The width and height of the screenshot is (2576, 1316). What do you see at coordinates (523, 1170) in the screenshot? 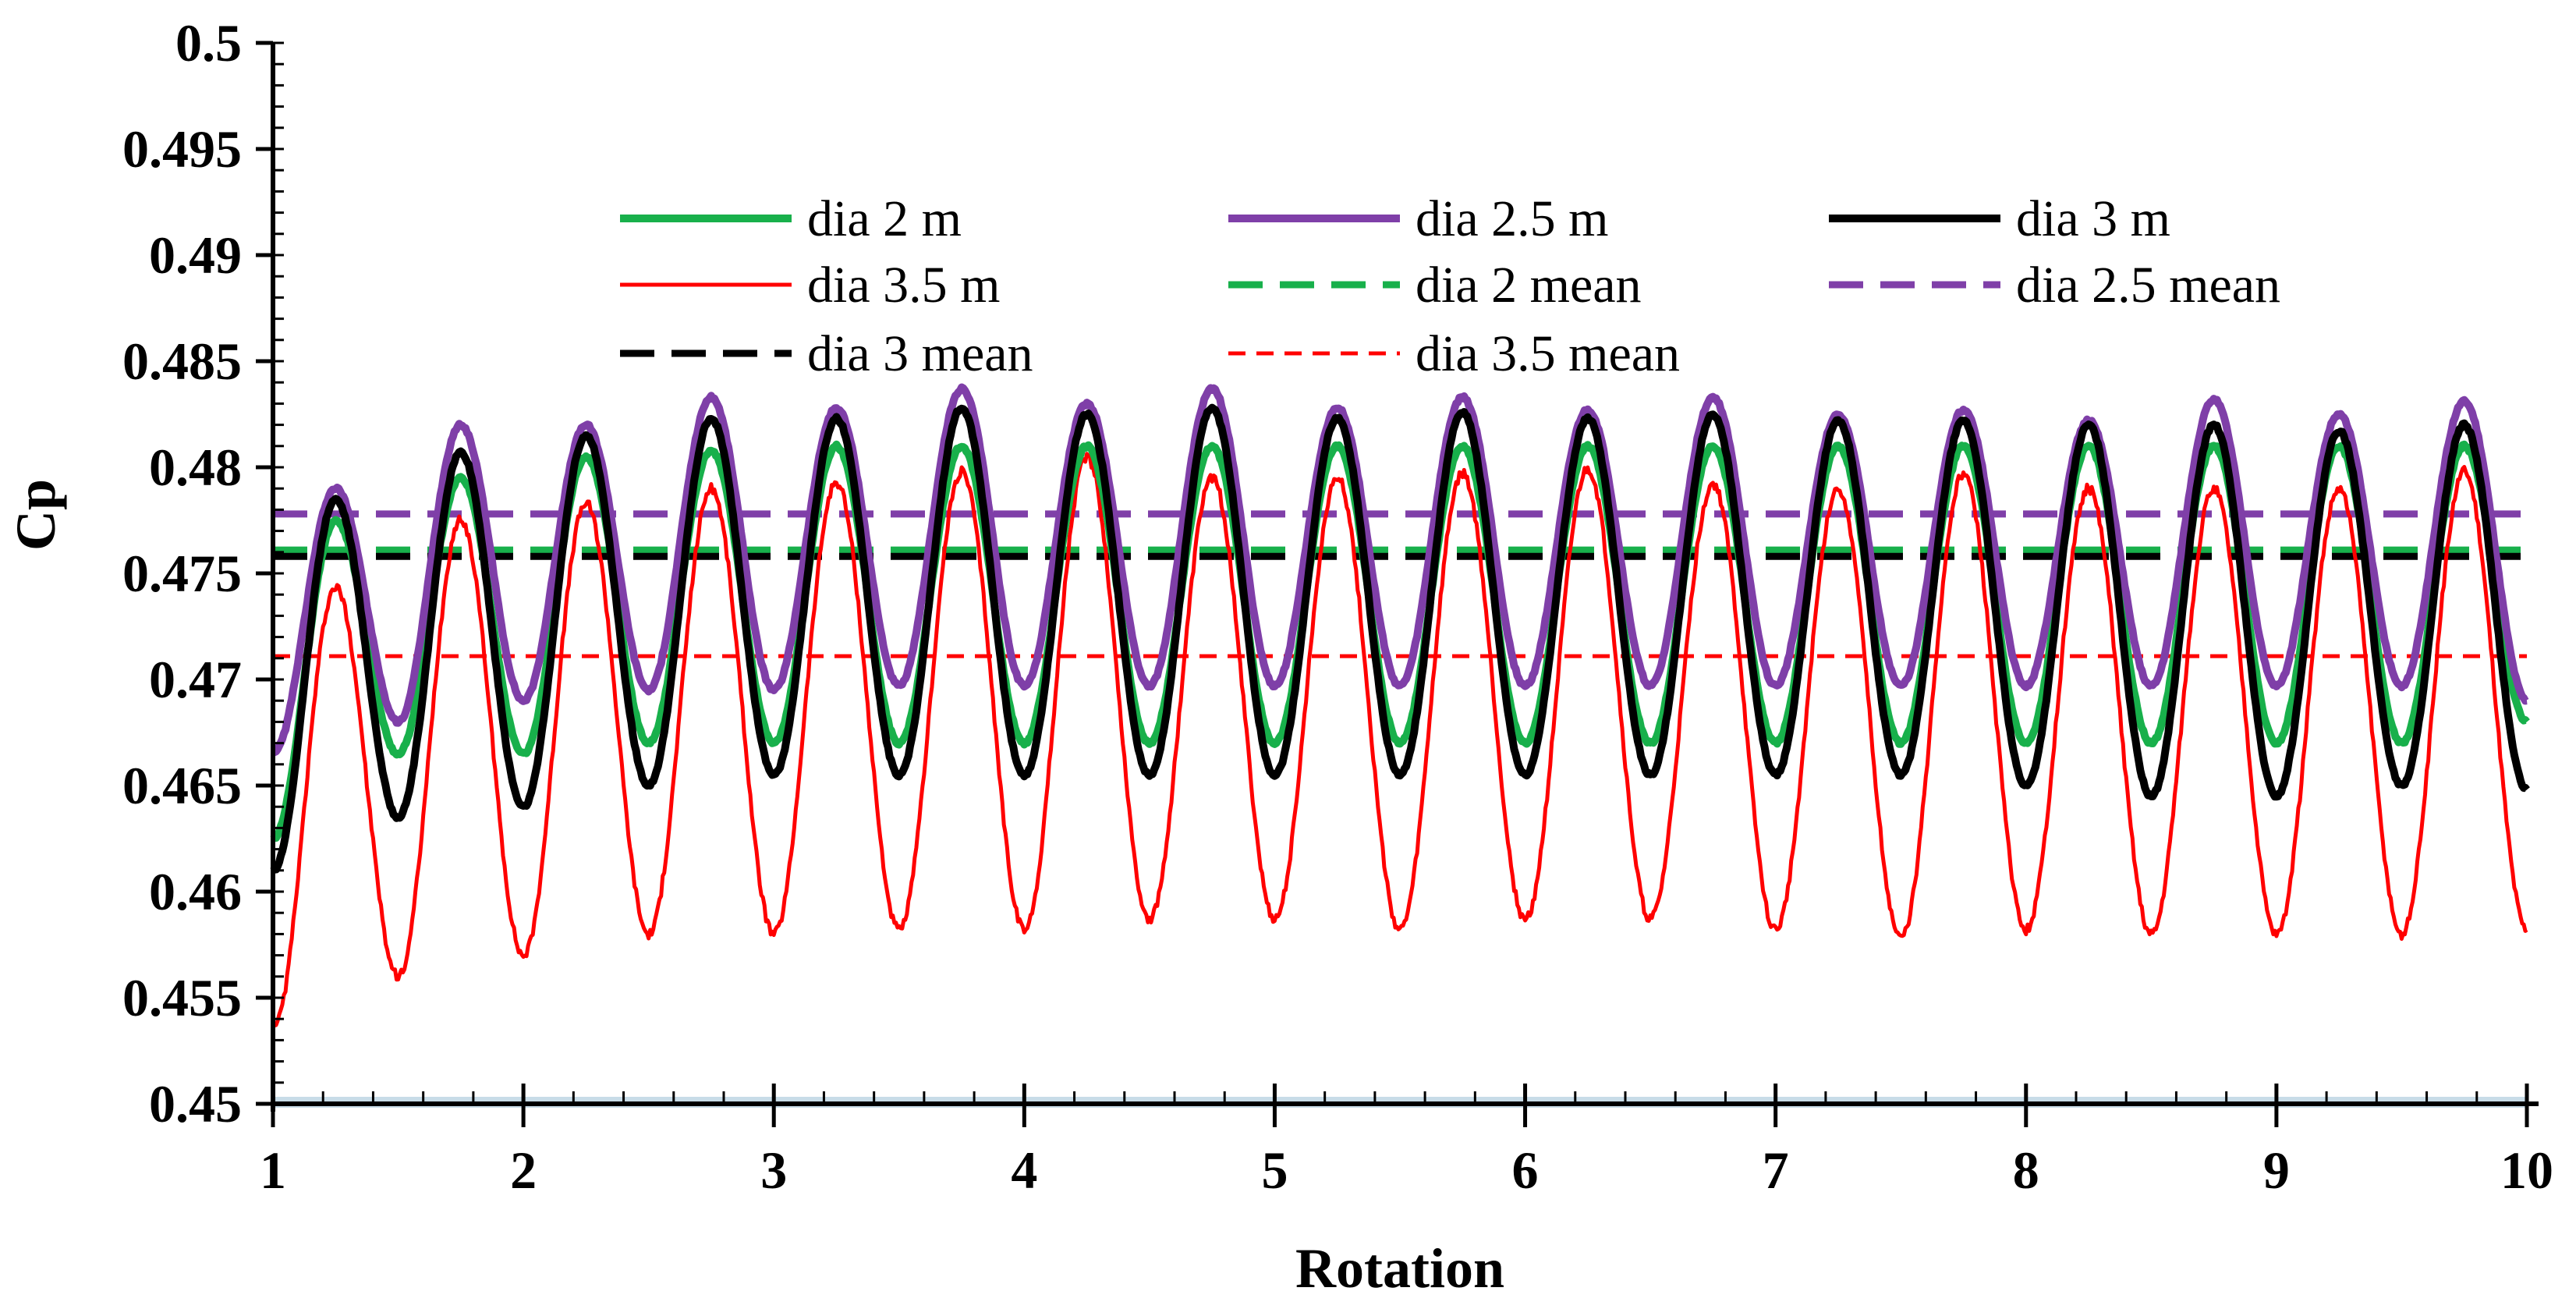
I see `x-tick-label: 2` at bounding box center [523, 1170].